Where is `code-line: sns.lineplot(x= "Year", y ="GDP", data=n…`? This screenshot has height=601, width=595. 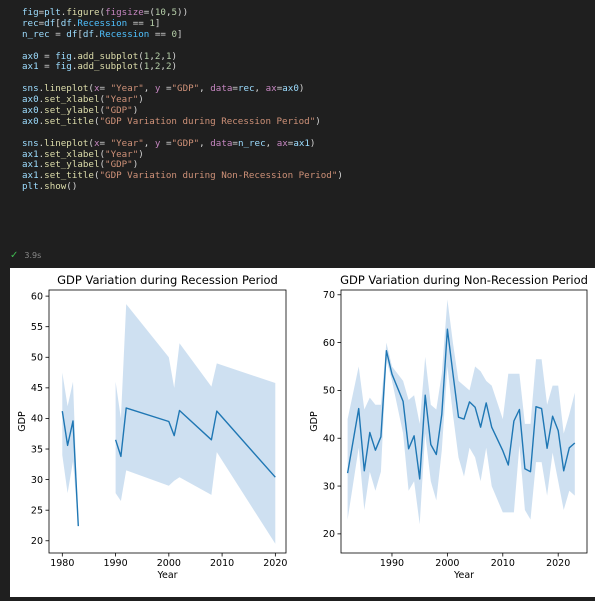
code-line: sns.lineplot(x= "Year", y ="GDP", data=n… is located at coordinates (182, 143).